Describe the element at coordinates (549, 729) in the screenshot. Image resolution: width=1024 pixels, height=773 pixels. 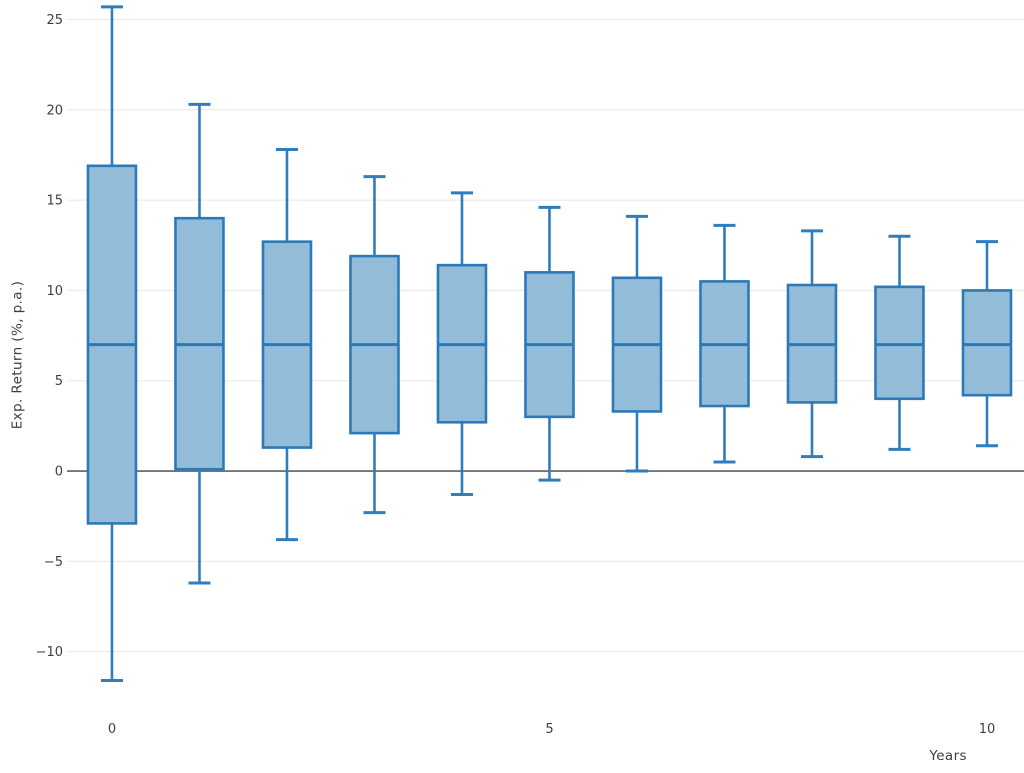
I see `x-tick-label: 5` at that location.